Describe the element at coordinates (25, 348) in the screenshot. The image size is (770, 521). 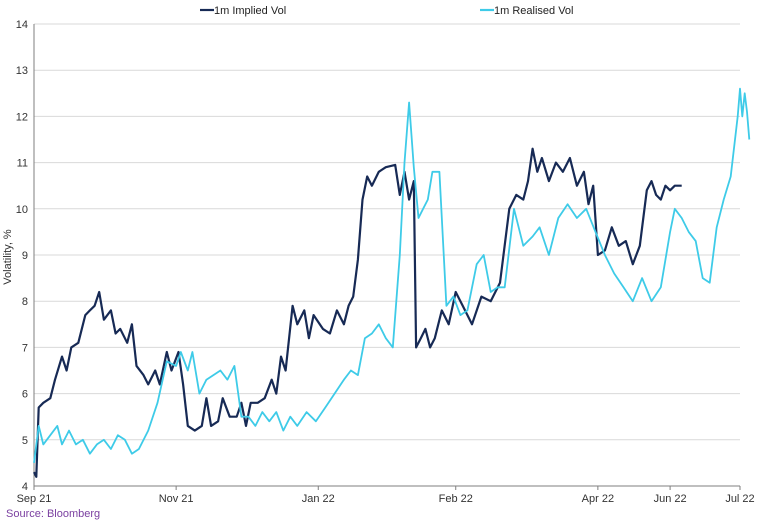
I see `y-tick-label: 7` at that location.